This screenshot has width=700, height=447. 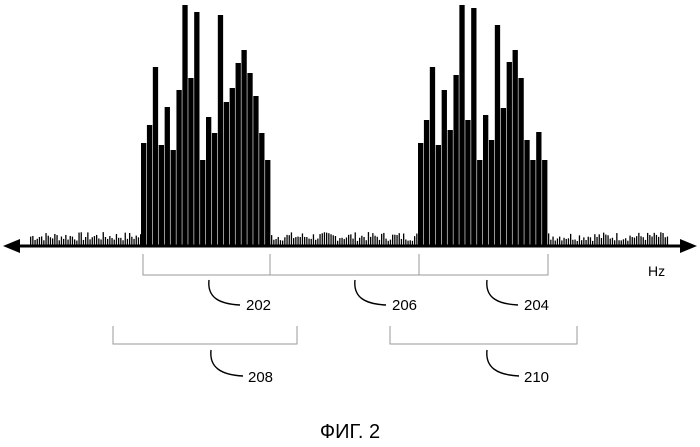 I want to click on ref-label-206: 206, so click(x=404, y=305).